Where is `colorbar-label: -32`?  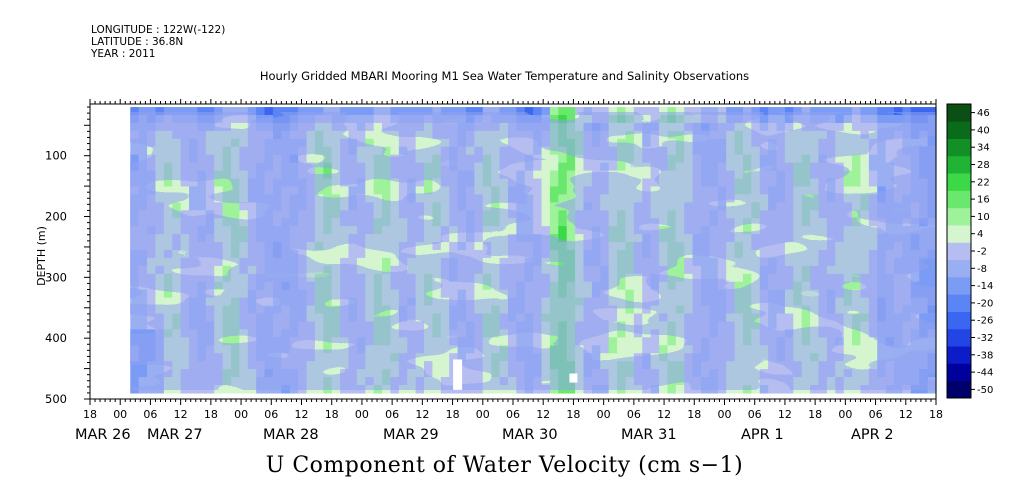 colorbar-label: -32 is located at coordinates (985, 338).